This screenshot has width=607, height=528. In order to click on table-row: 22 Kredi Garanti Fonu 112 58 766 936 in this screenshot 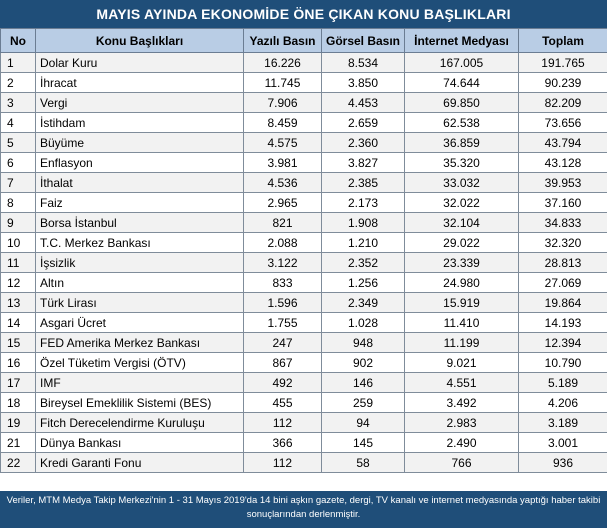, I will do `click(303, 462)`.